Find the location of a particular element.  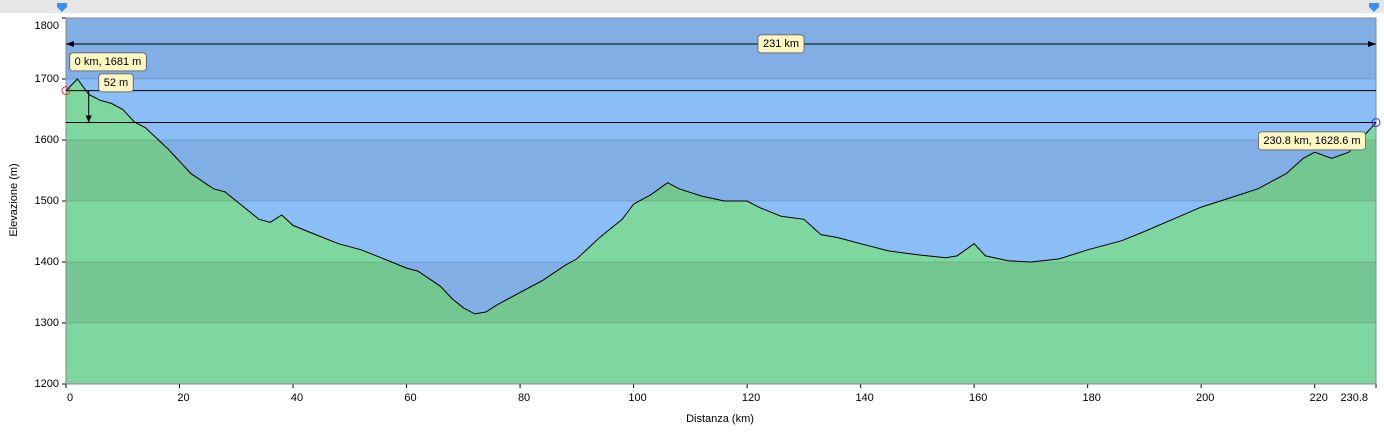

y-tick-label: 1200 is located at coordinates (47, 384).